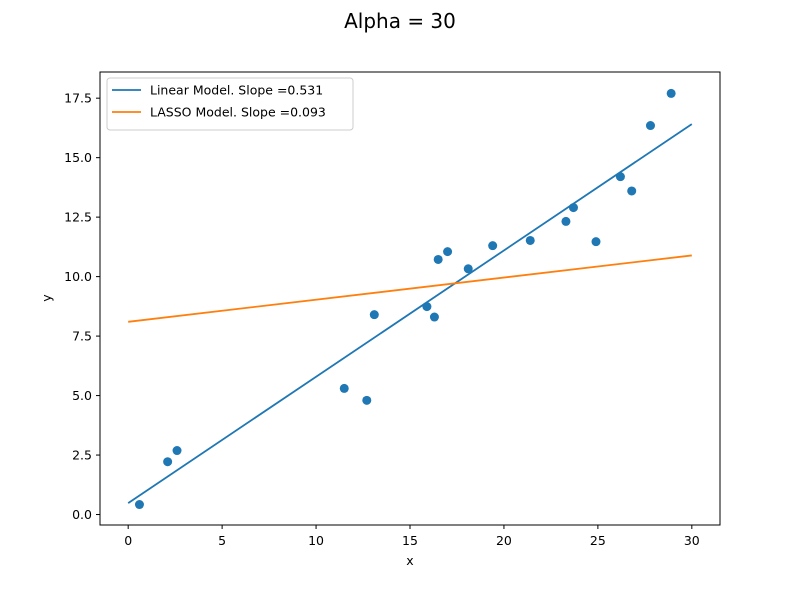  Describe the element at coordinates (82, 514) in the screenshot. I see `y-tick-label: 0.0` at that location.